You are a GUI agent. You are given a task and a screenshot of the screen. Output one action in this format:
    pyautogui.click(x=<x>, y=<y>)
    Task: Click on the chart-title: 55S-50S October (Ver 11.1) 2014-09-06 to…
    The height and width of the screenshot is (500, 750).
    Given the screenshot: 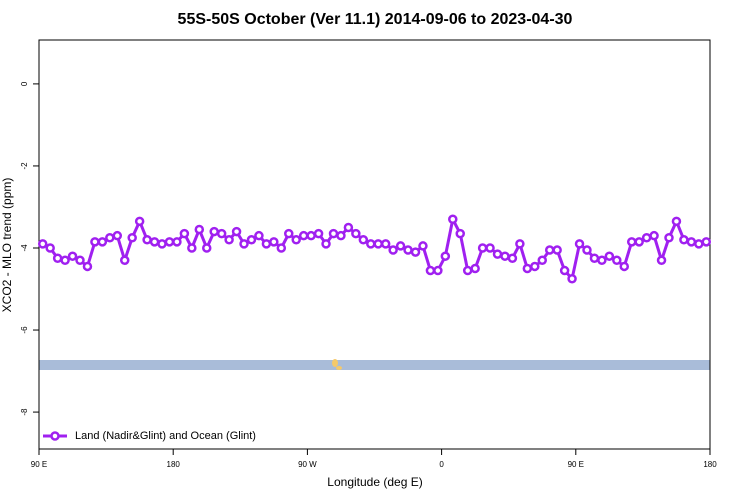 What is the action you would take?
    pyautogui.click(x=375, y=19)
    